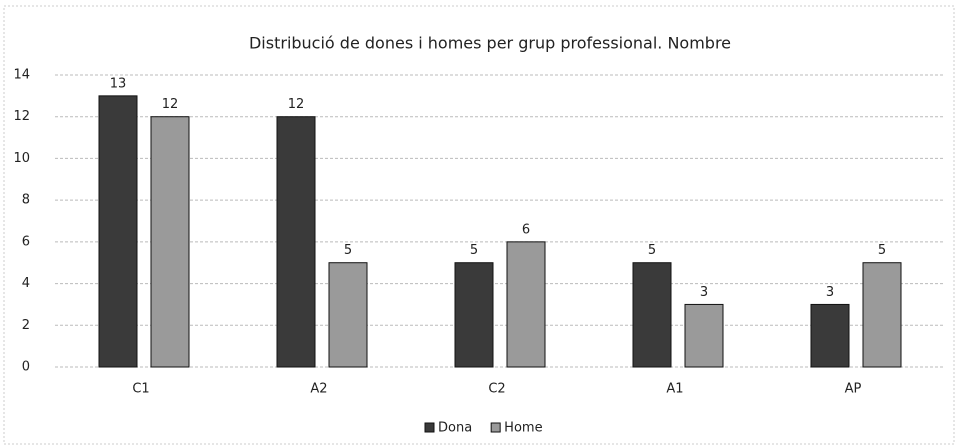  What do you see at coordinates (523, 428) in the screenshot?
I see `legend-label: Home` at bounding box center [523, 428].